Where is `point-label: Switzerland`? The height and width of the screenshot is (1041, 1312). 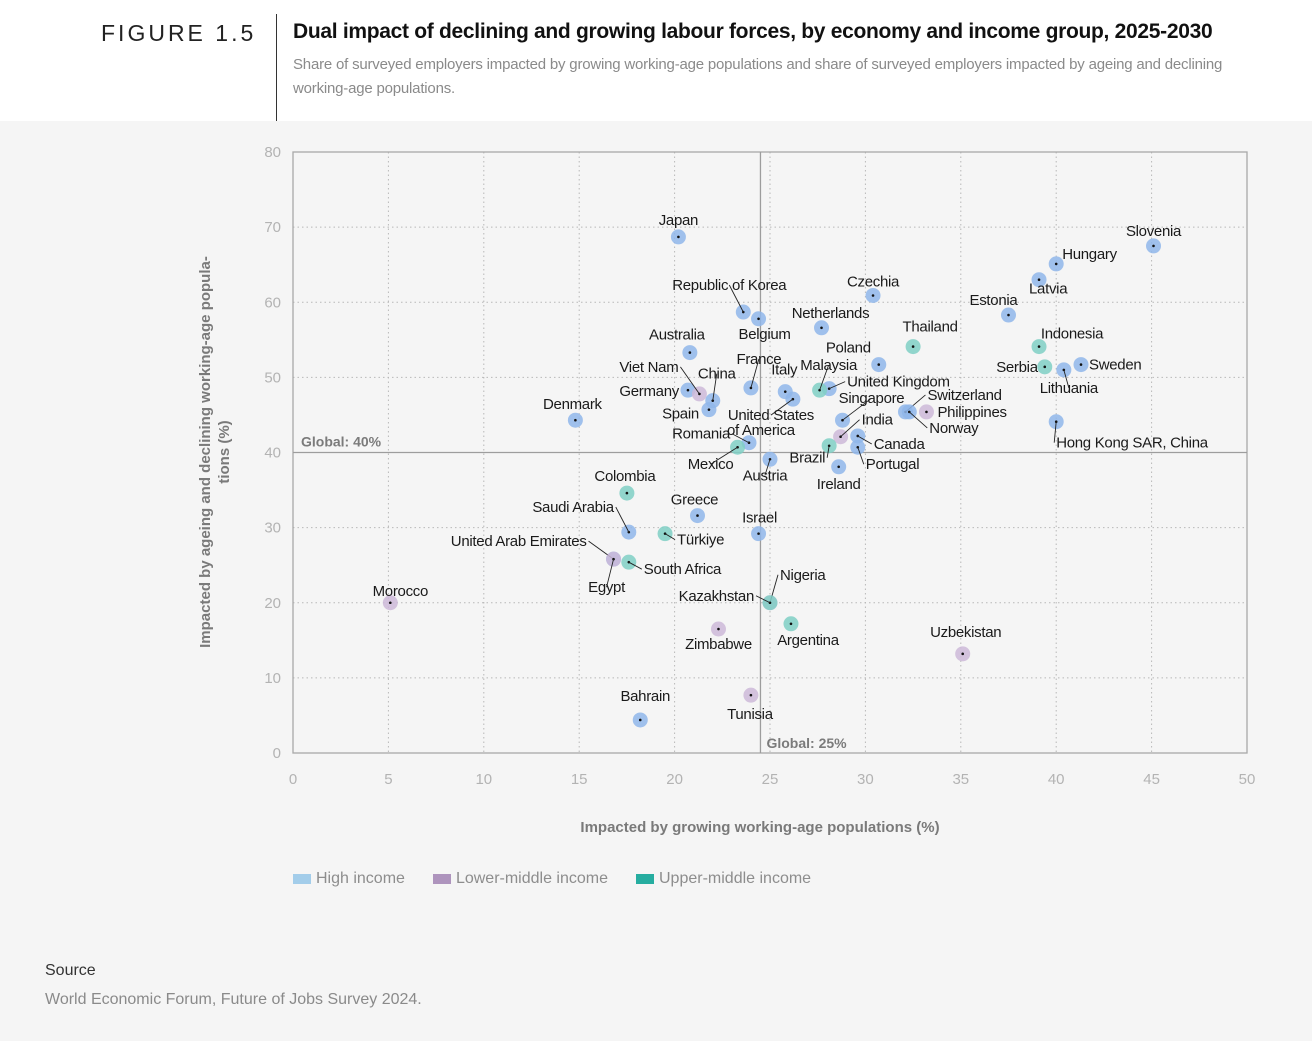
point-label: Switzerland is located at coordinates (964, 395).